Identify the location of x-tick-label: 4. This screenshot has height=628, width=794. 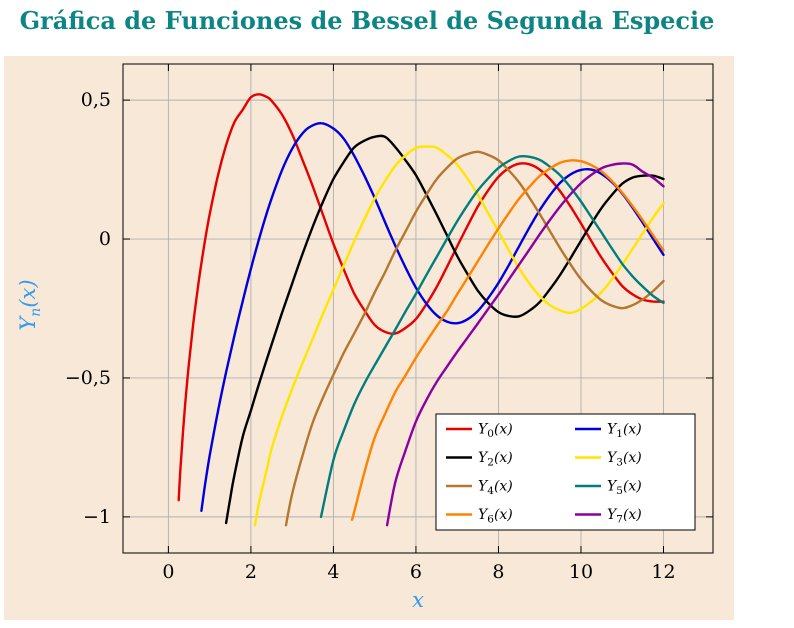
(333, 572).